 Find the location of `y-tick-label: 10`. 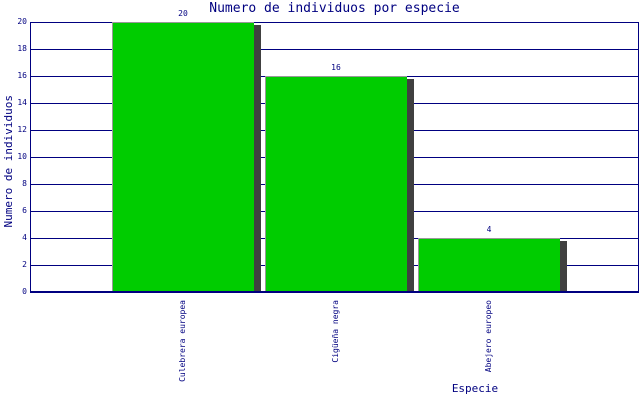

y-tick-label: 10 is located at coordinates (22, 156).